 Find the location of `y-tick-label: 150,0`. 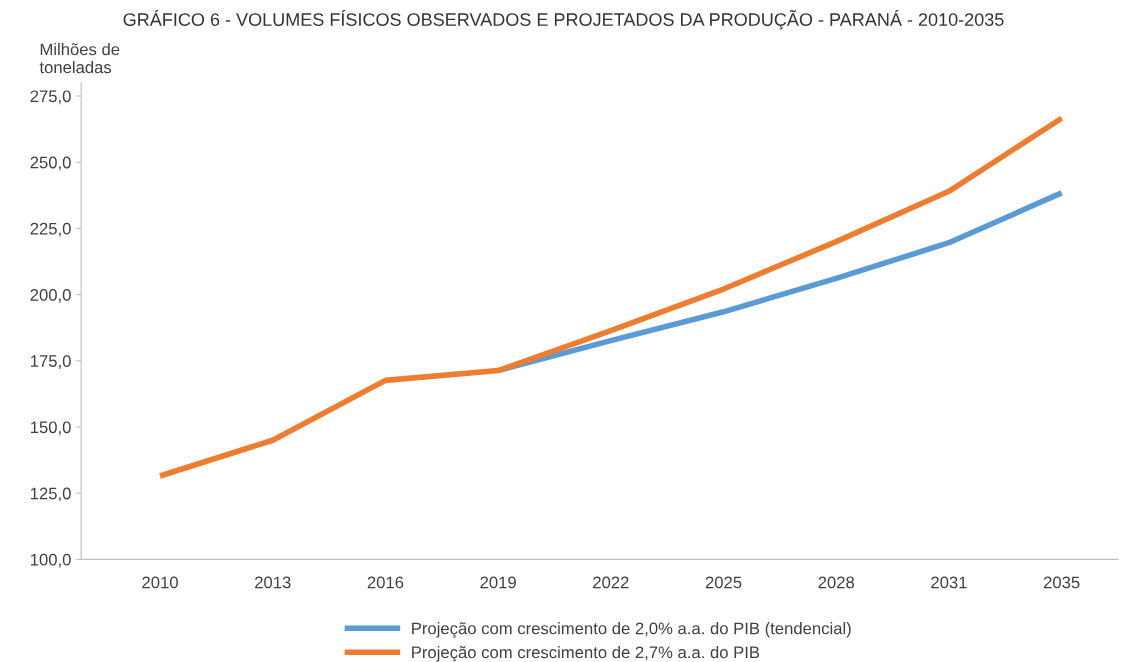

y-tick-label: 150,0 is located at coordinates (50, 428).